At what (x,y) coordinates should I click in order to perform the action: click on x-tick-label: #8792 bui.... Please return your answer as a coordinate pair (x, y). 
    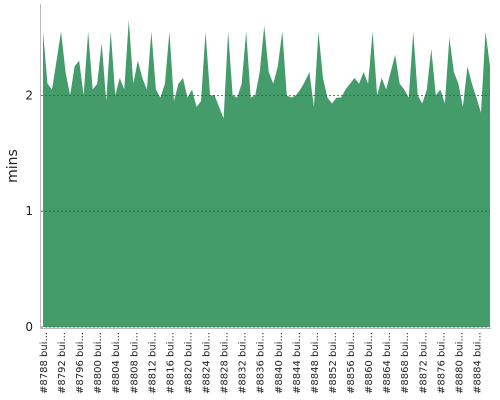
    Looking at the image, I should click on (62, 363).